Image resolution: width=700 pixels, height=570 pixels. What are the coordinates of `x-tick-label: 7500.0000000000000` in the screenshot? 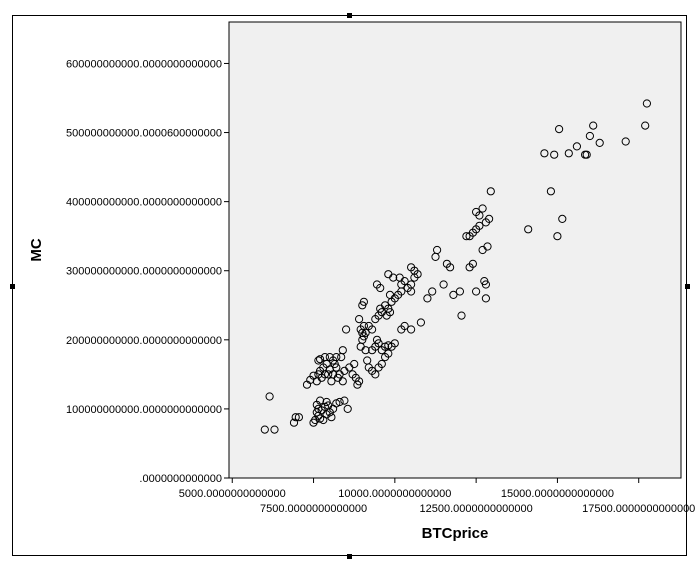 It's located at (313, 509).